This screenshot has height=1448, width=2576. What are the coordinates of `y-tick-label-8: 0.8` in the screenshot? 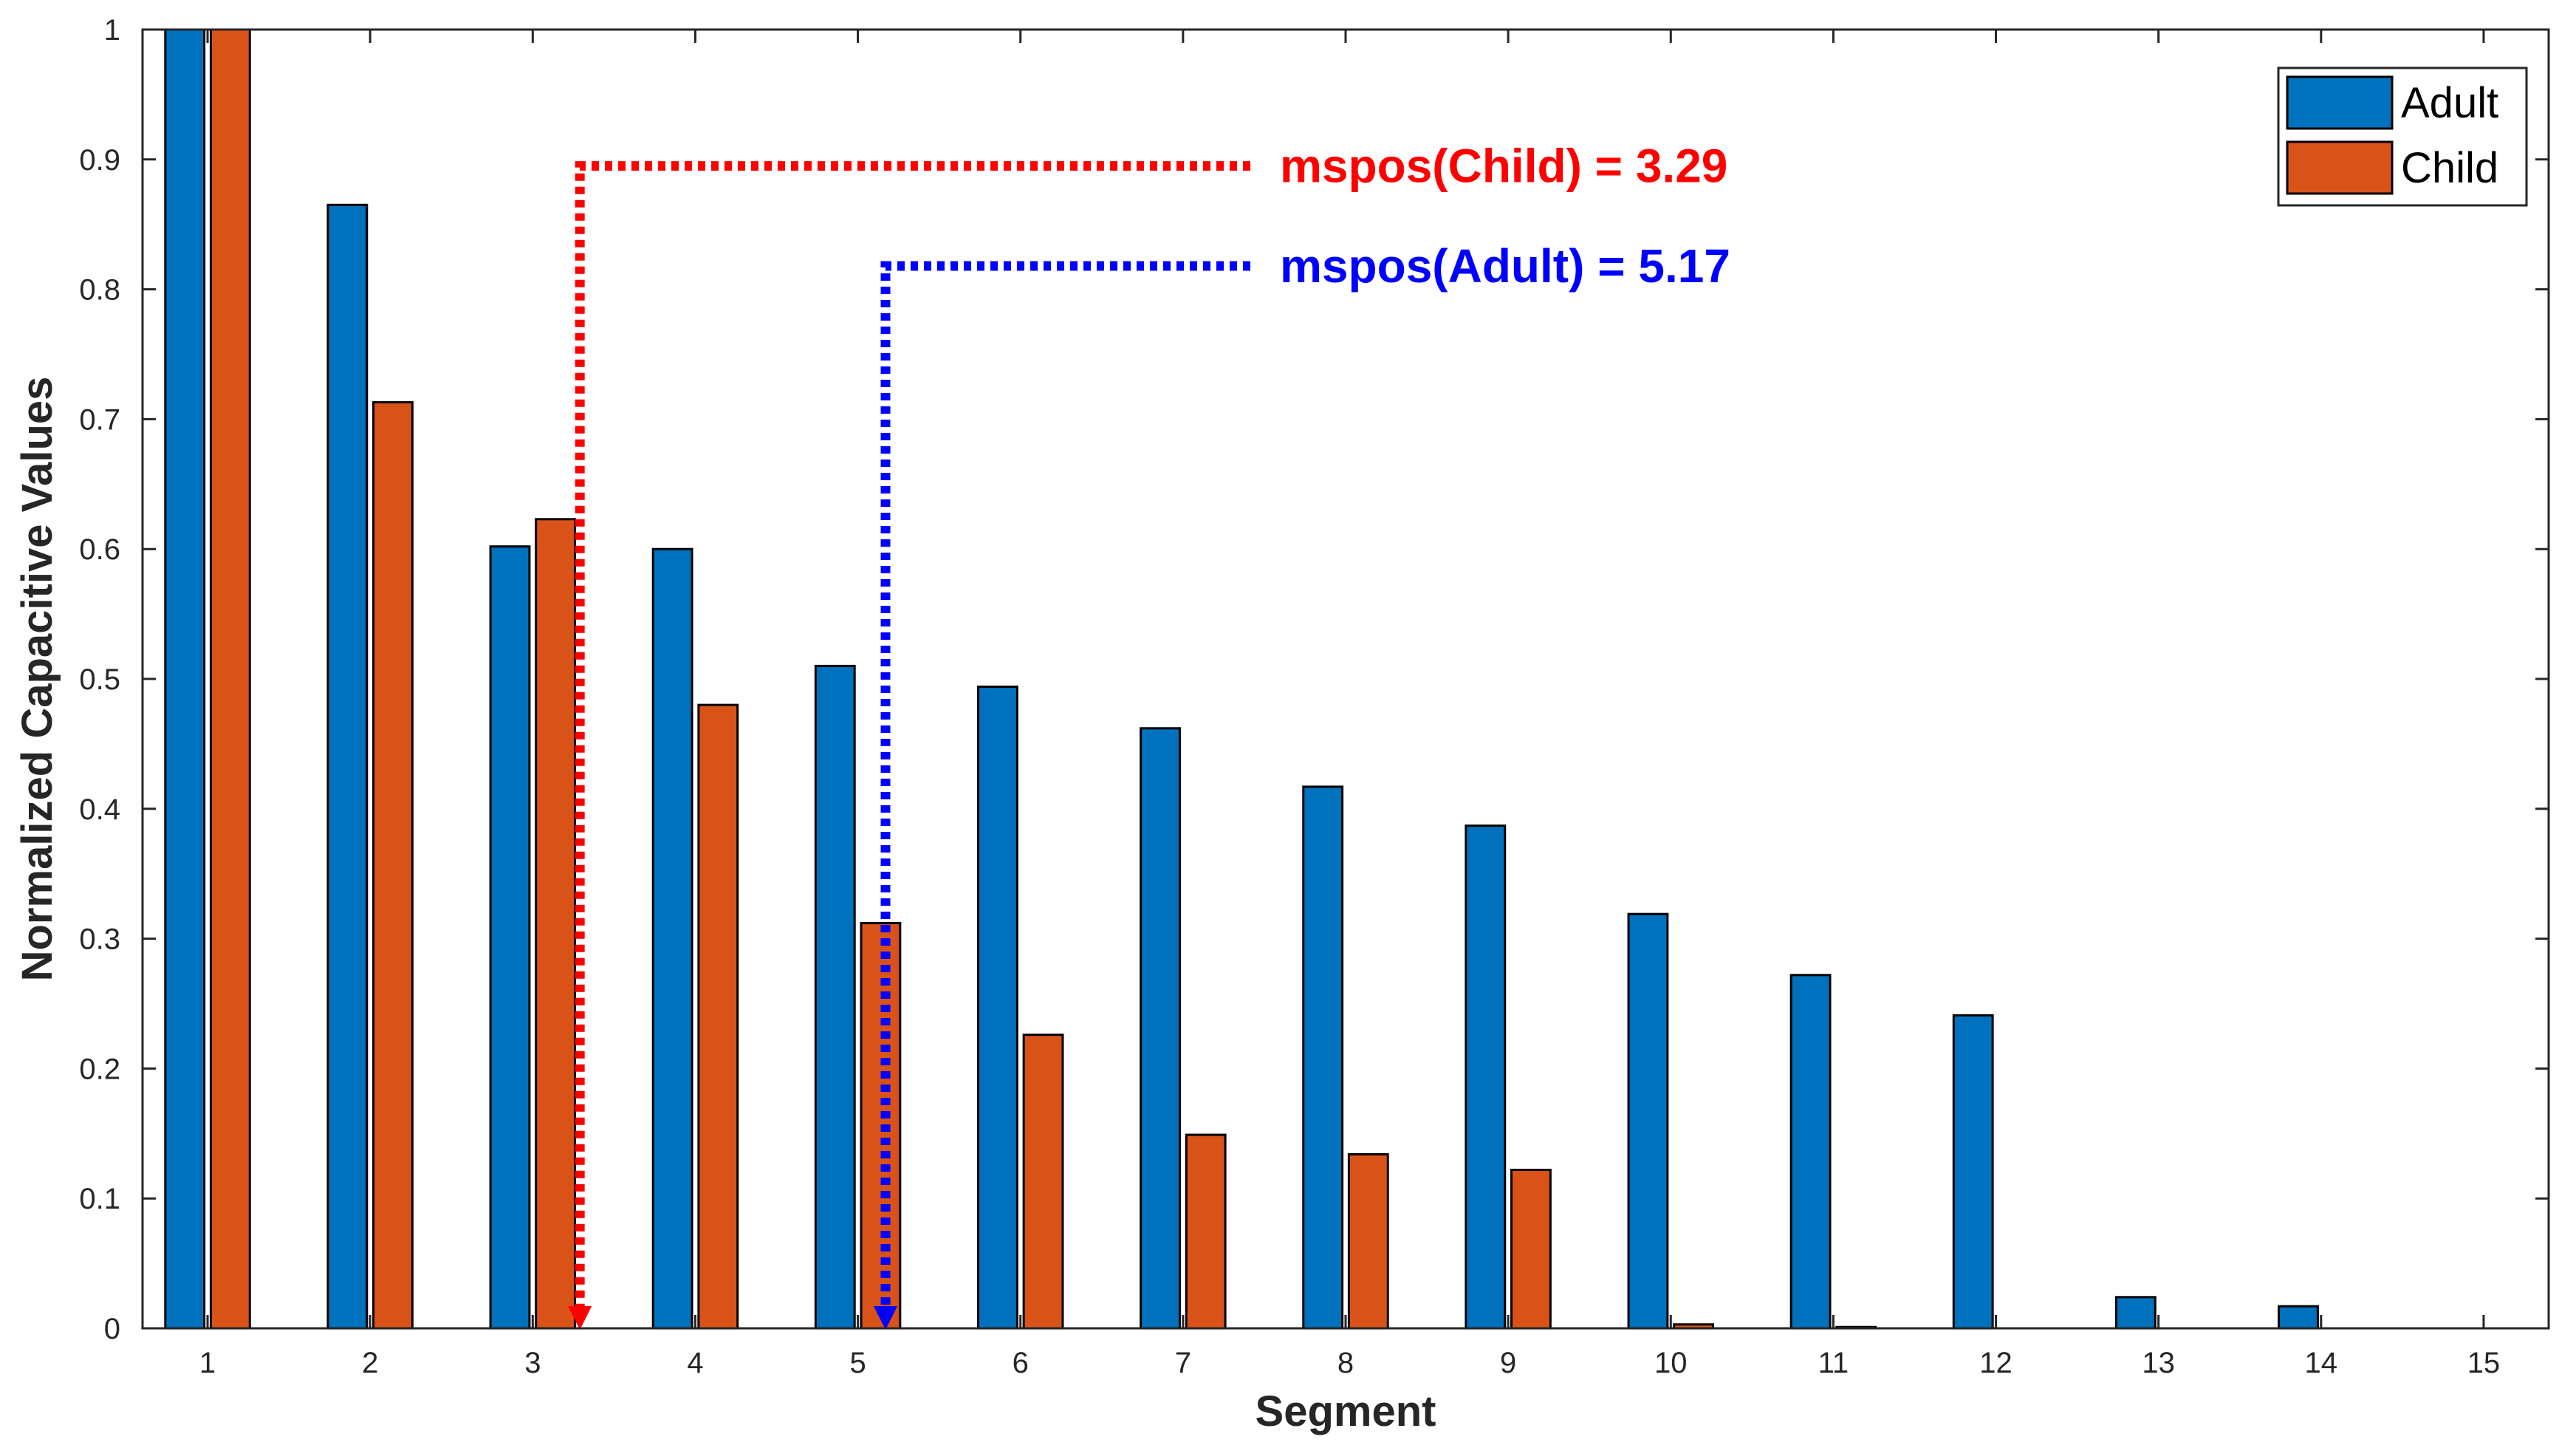 It's located at (99, 290).